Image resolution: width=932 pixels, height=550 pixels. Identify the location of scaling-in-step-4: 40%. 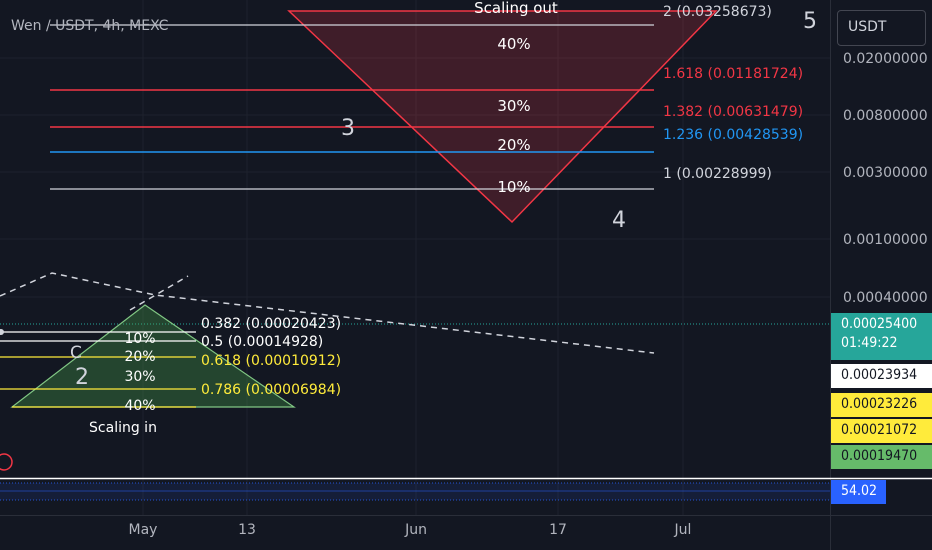
(139, 406).